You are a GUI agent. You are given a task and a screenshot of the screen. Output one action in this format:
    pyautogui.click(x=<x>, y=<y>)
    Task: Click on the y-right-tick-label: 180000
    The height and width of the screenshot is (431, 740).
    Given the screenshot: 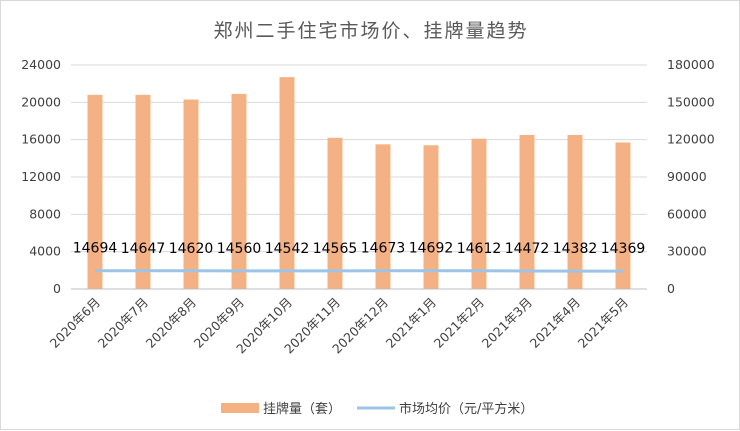 What is the action you would take?
    pyautogui.click(x=691, y=64)
    